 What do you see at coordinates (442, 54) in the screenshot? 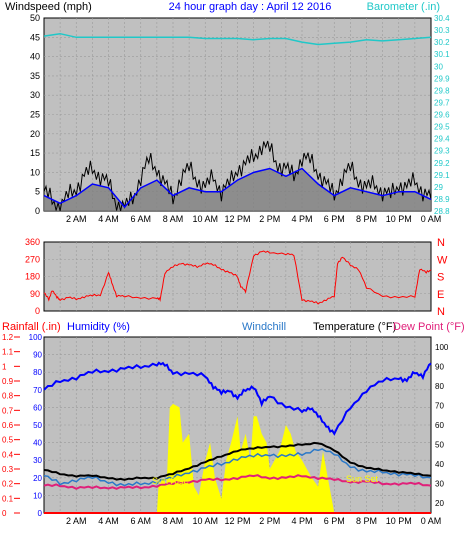
I see `barometer-tick-label: 30.1` at bounding box center [442, 54].